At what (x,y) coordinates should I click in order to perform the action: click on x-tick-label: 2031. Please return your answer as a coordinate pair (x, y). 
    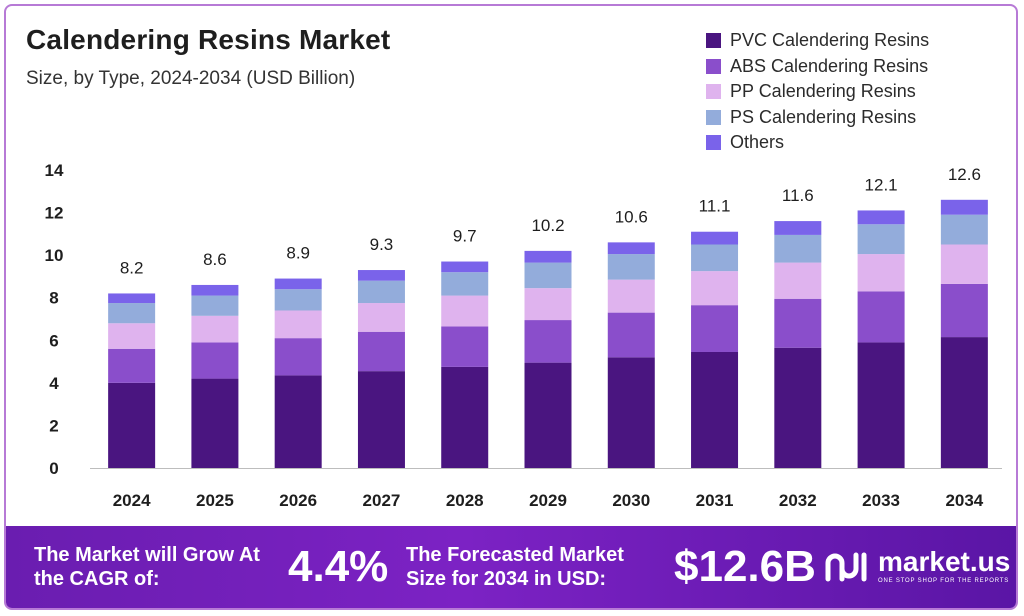
    Looking at the image, I should click on (715, 500).